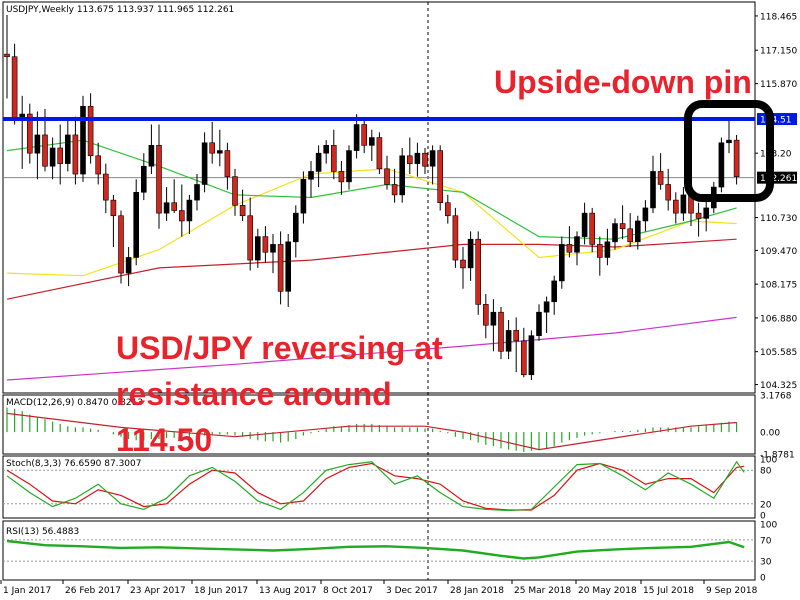 Image resolution: width=800 pixels, height=600 pixels. I want to click on macd-panel, so click(372, 429).